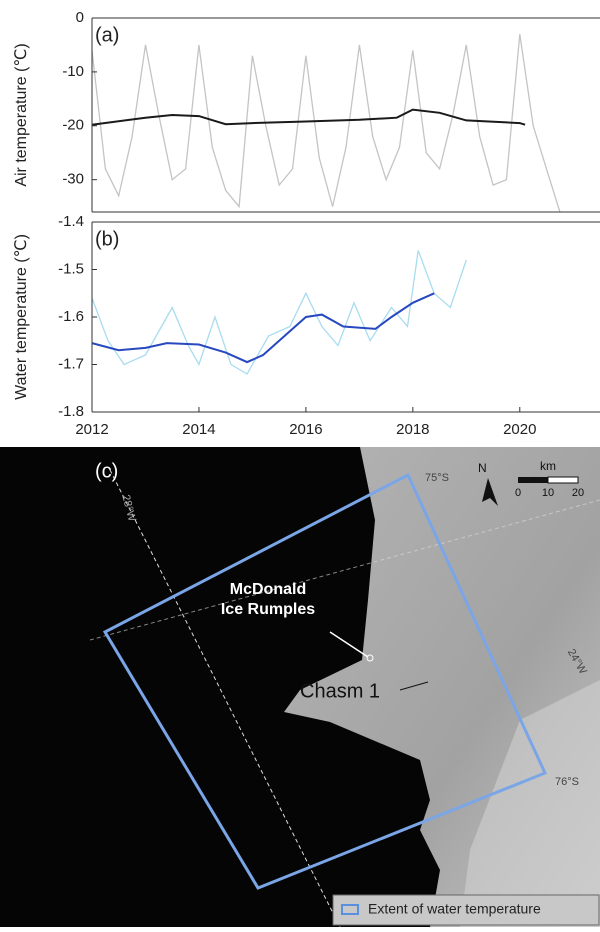  What do you see at coordinates (305, 429) in the screenshot?
I see `x-tick-label: 2016` at bounding box center [305, 429].